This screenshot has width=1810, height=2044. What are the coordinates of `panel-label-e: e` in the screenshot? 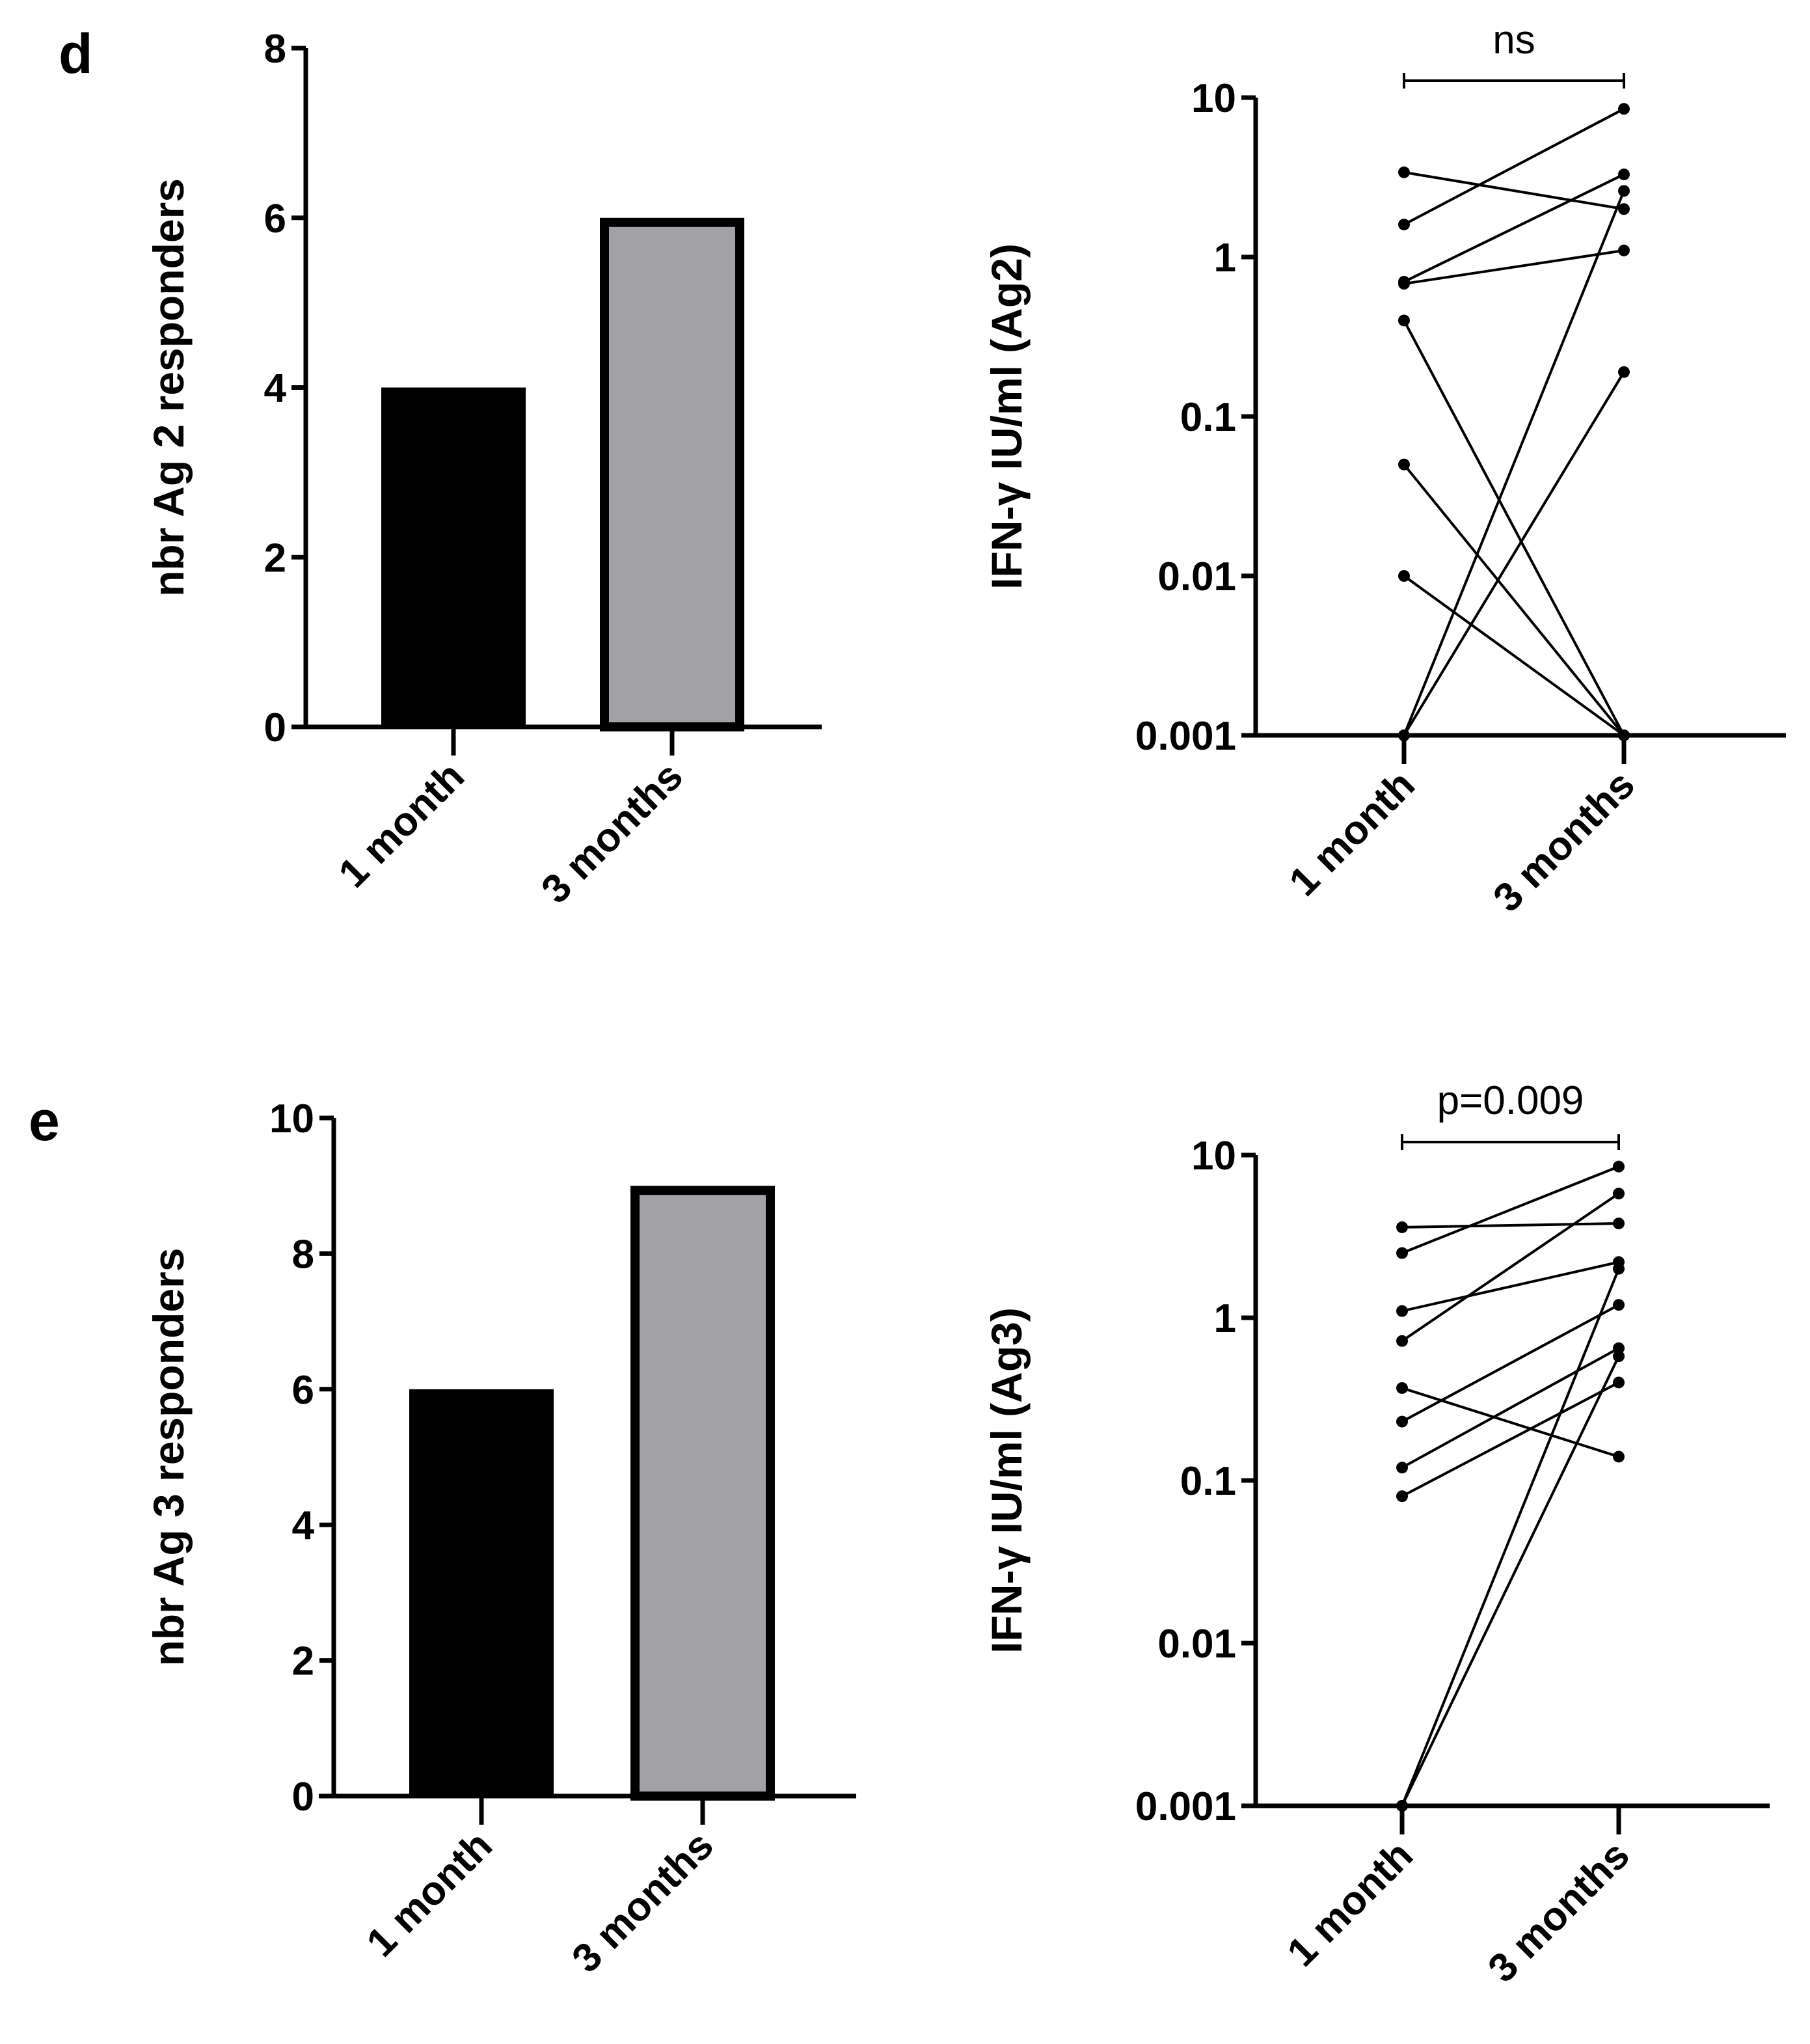 It's located at (44, 1121).